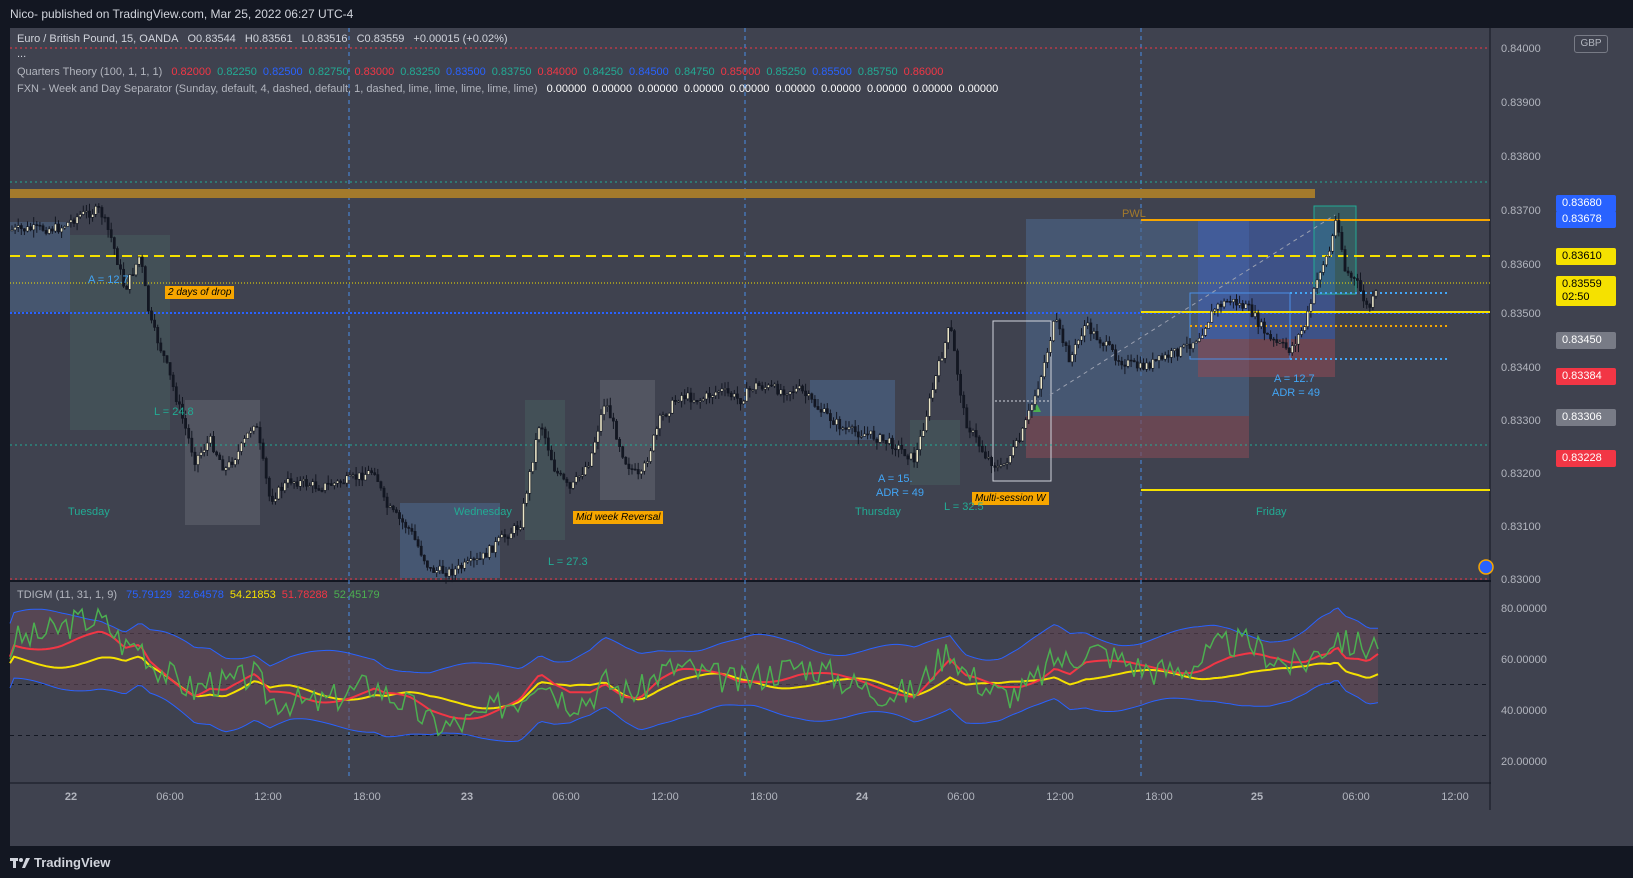 This screenshot has width=1633, height=878. Describe the element at coordinates (1586, 203) in the screenshot. I see `price-label-0: 0.83680` at that location.